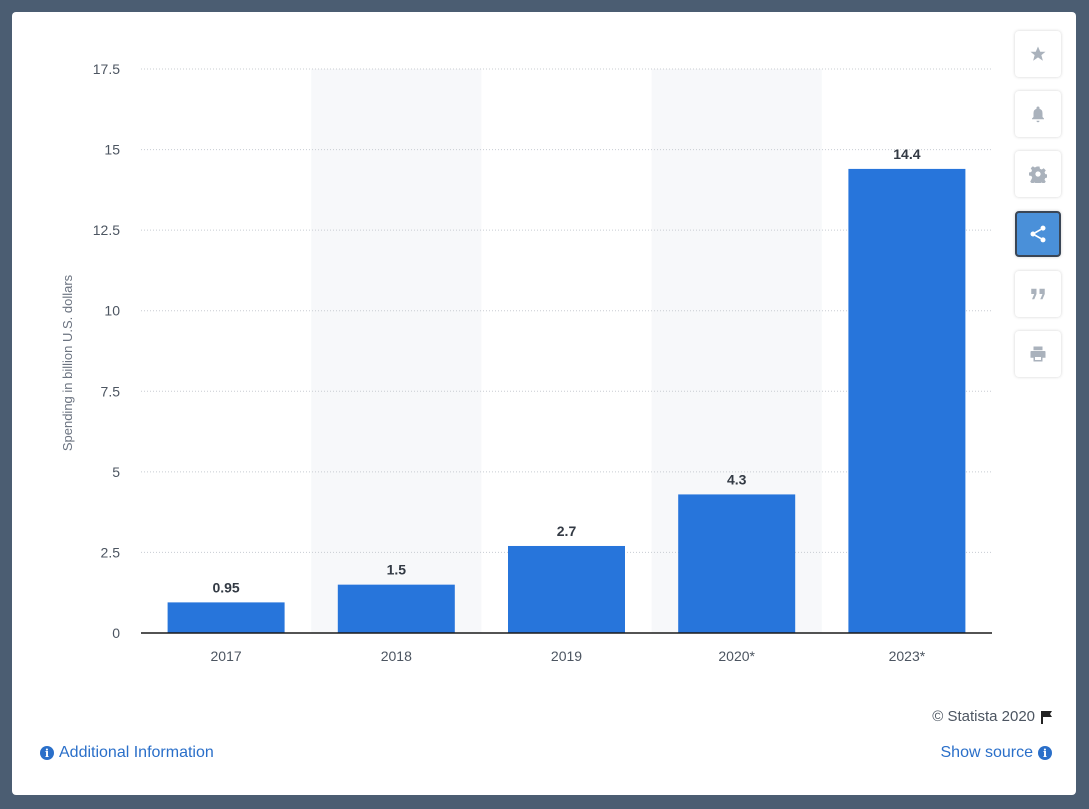  What do you see at coordinates (112, 311) in the screenshot?
I see `y-tick-label: 10` at bounding box center [112, 311].